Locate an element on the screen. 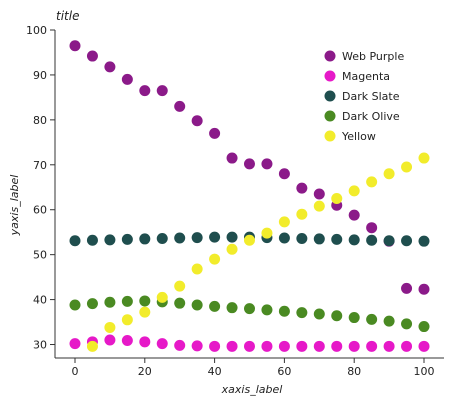 The width and height of the screenshot is (457, 400). legend-label: Magenta is located at coordinates (366, 76).